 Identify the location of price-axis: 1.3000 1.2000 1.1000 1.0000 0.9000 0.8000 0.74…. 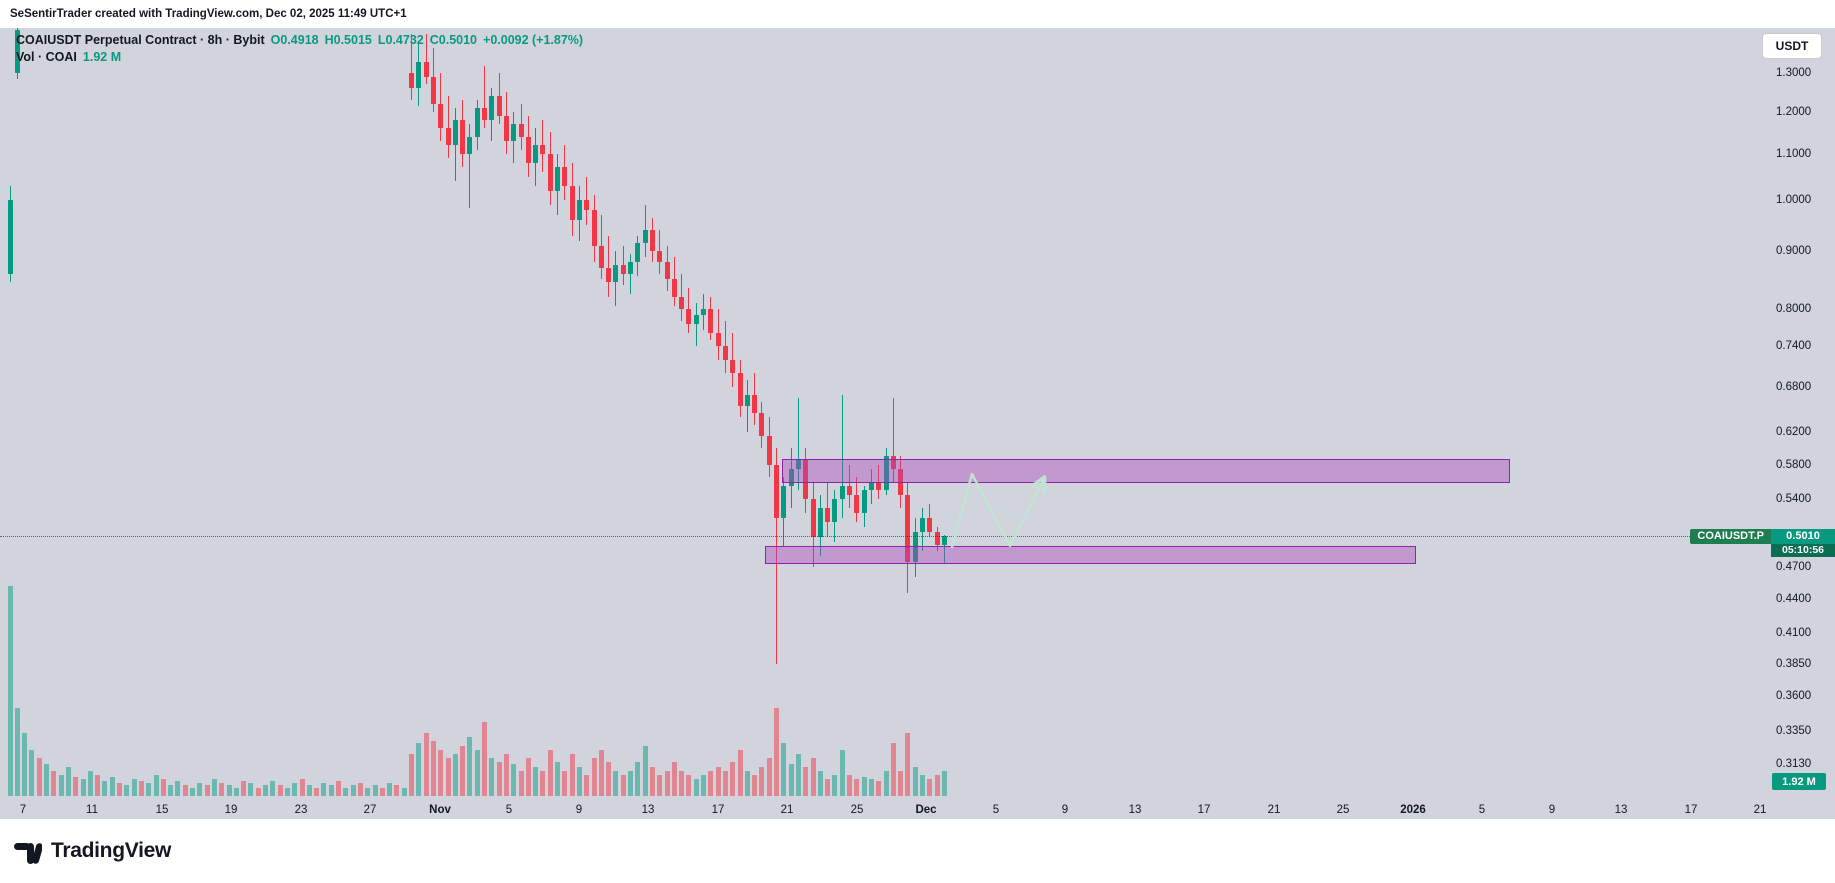
(1802, 423).